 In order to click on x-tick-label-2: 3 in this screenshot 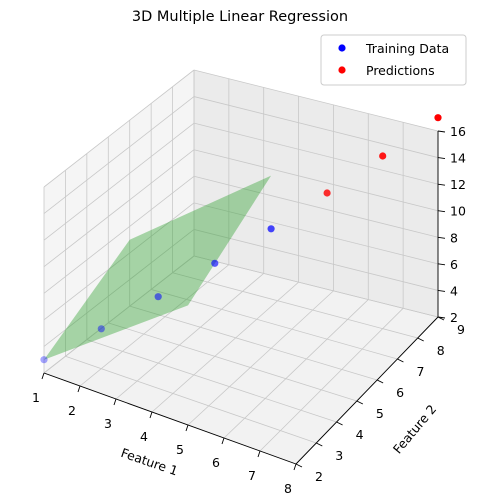, I will do `click(108, 423)`.